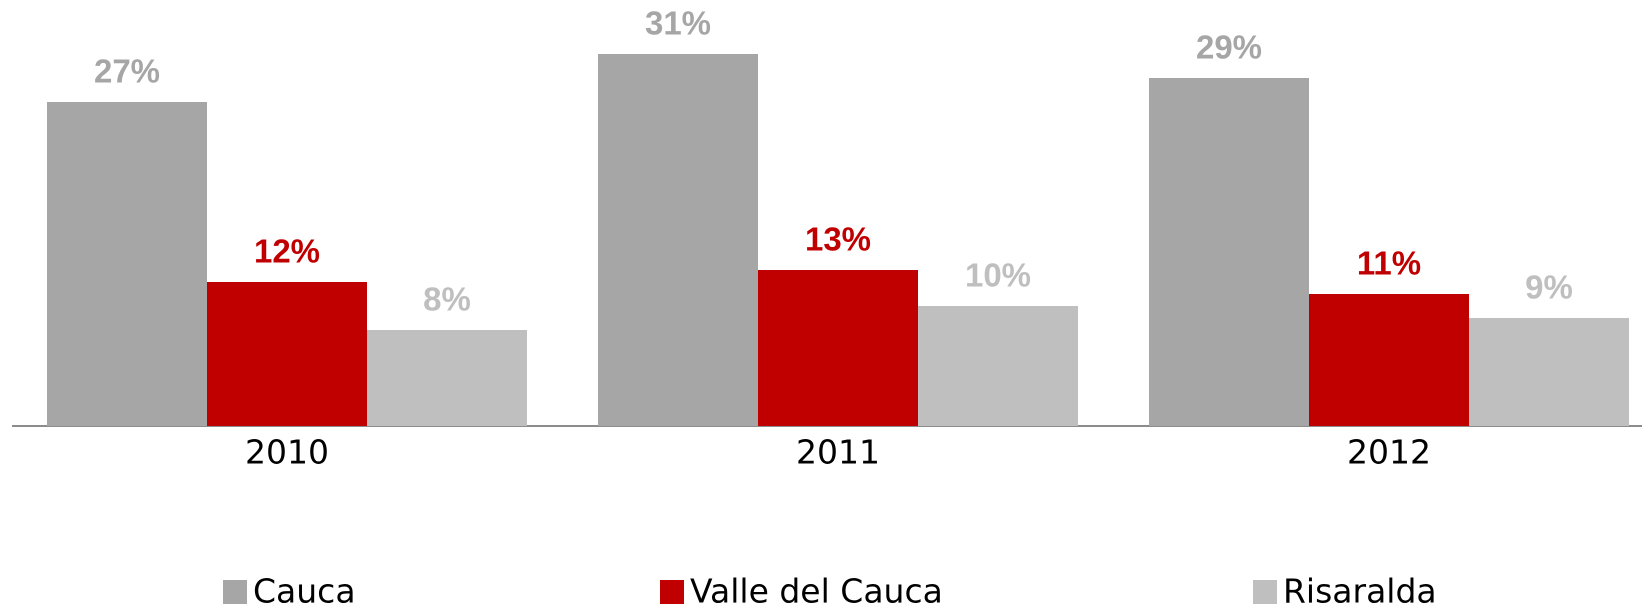  Describe the element at coordinates (1229, 47) in the screenshot. I see `data-label: 29%` at that location.